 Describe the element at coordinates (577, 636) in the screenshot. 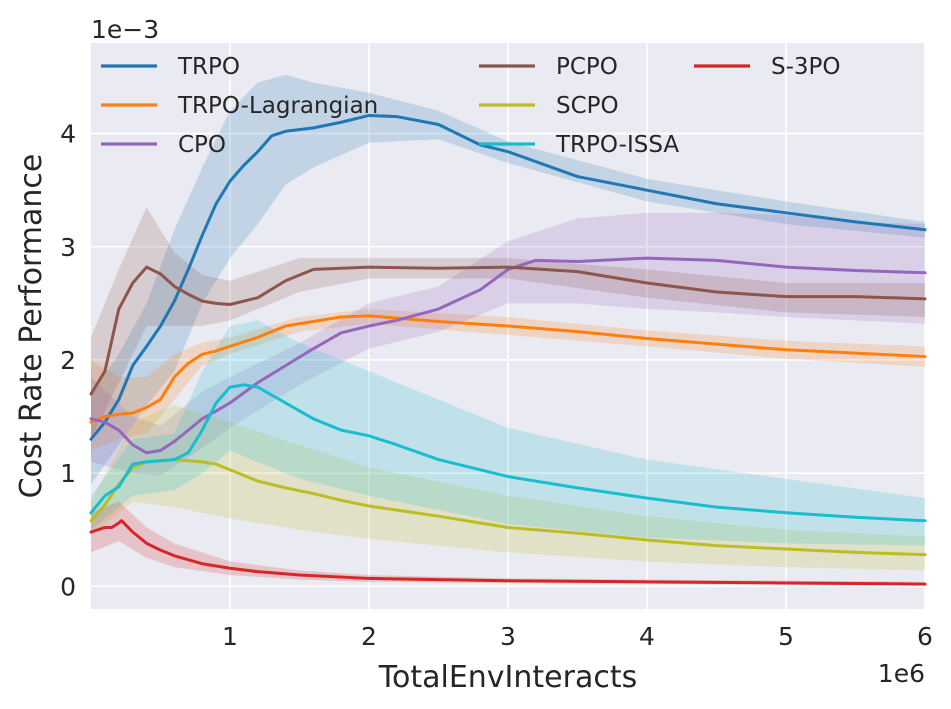

I see `x-tick-labels: 1 2 3 4 5 6` at that location.